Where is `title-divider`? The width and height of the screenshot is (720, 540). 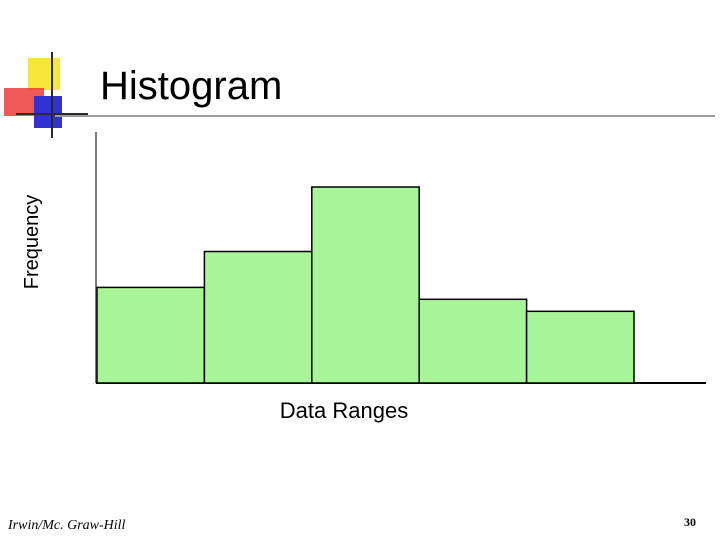
title-divider is located at coordinates (385, 116).